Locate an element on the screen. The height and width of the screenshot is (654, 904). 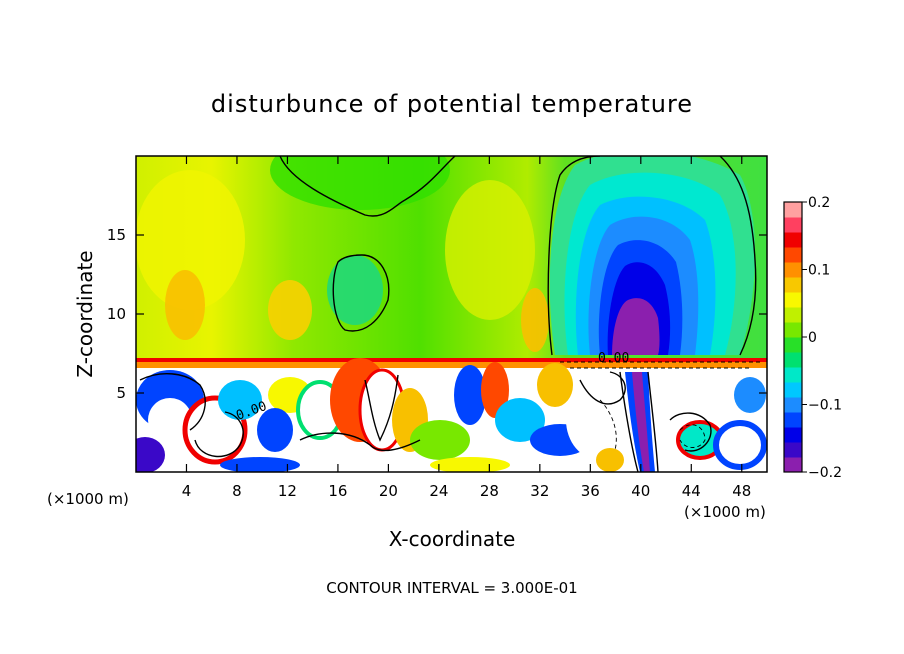
colorbar: 0.2 0.1 0 −0.1 −0.2 is located at coordinates (812, 338).